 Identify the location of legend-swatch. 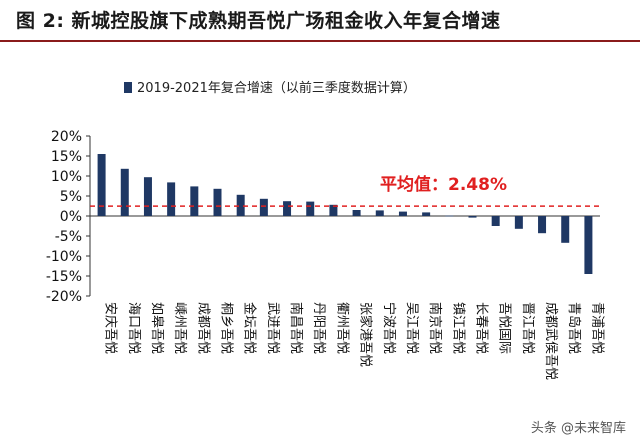
(128, 87).